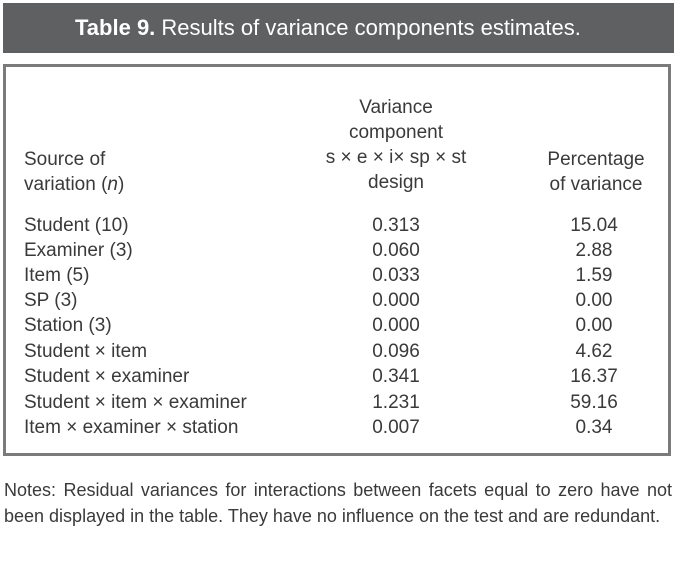  I want to click on row-variance: 0.313, so click(396, 225).